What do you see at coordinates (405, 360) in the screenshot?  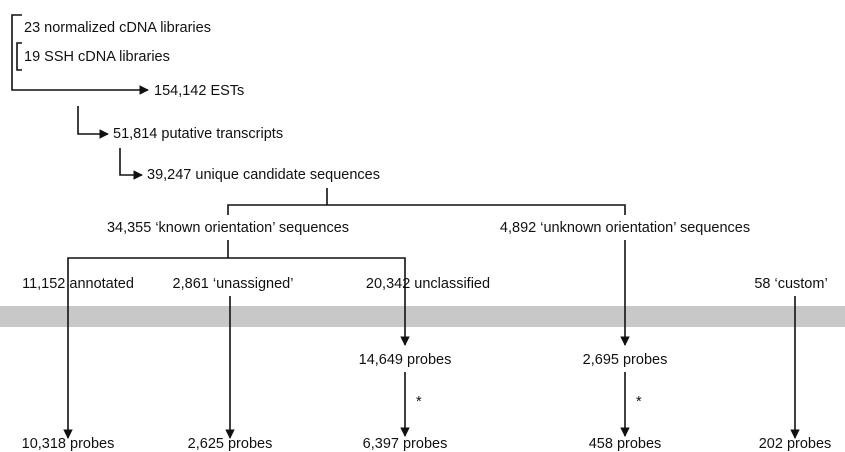 I see `node-label: 14,649 probes` at bounding box center [405, 360].